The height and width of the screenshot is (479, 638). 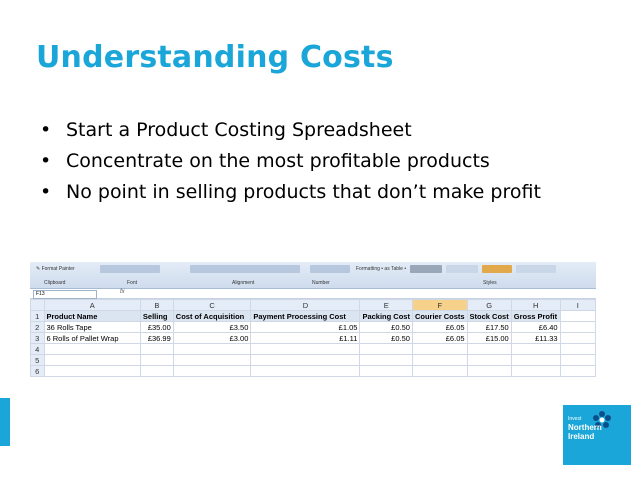 What do you see at coordinates (439, 305) in the screenshot?
I see `column-header-selected: F` at bounding box center [439, 305].